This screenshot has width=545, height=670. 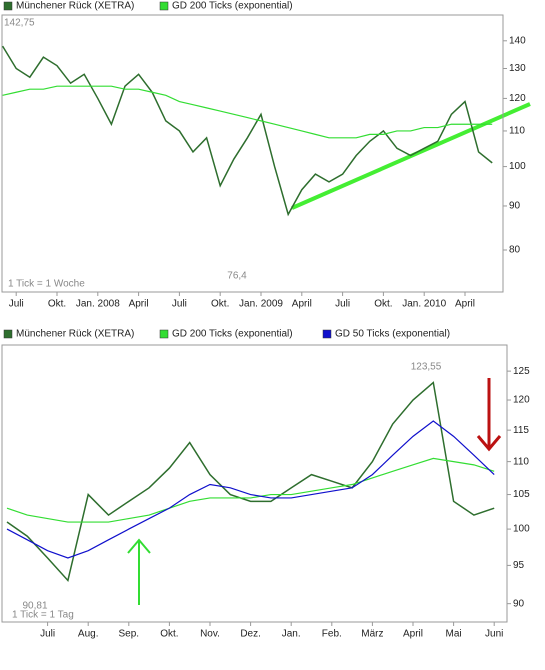 What do you see at coordinates (517, 40) in the screenshot?
I see `y-tick-label: 140` at bounding box center [517, 40].